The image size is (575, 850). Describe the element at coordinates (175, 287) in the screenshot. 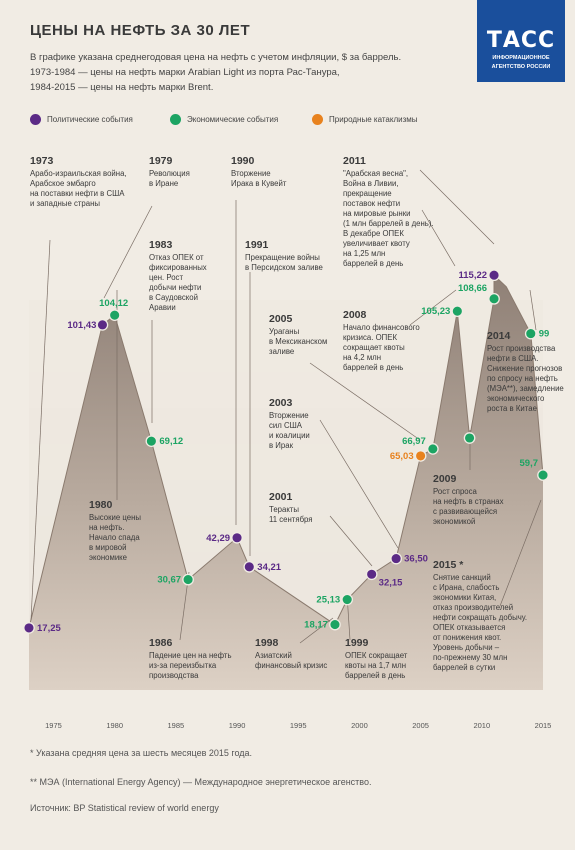

I see `event-text: добычи нефти` at that location.